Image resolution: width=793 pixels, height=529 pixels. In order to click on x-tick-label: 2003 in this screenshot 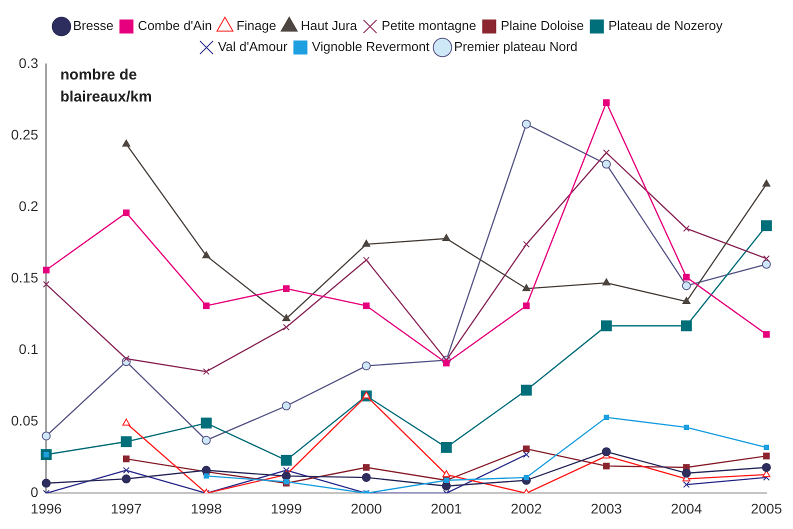, I will do `click(606, 508)`.